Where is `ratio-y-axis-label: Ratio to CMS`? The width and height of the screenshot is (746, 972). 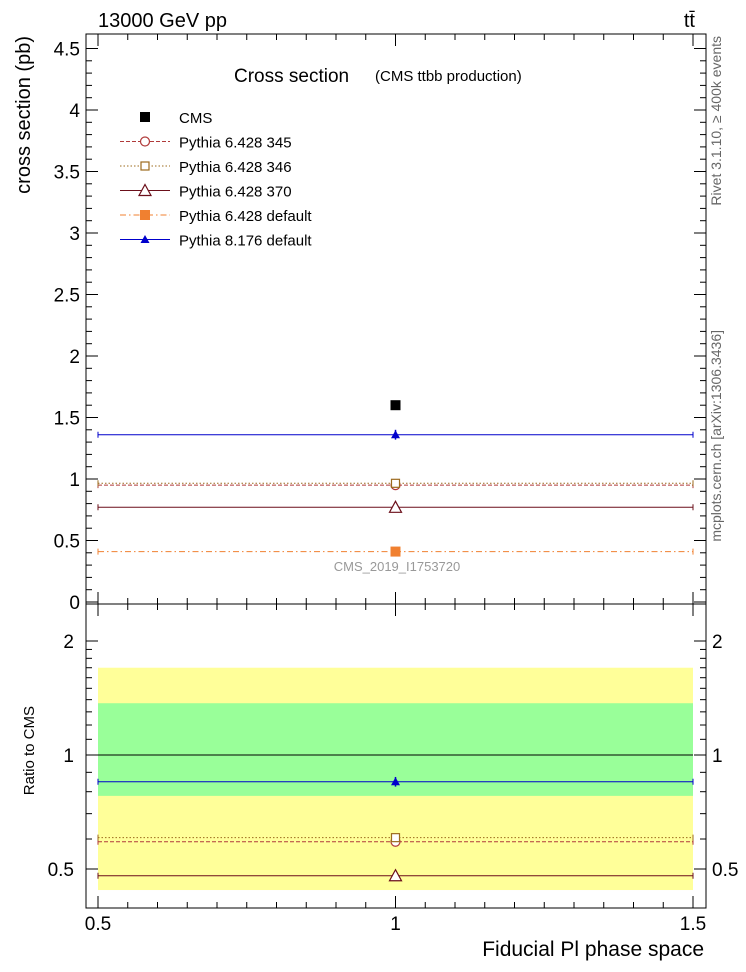
ratio-y-axis-label: Ratio to CMS is located at coordinates (29, 750).